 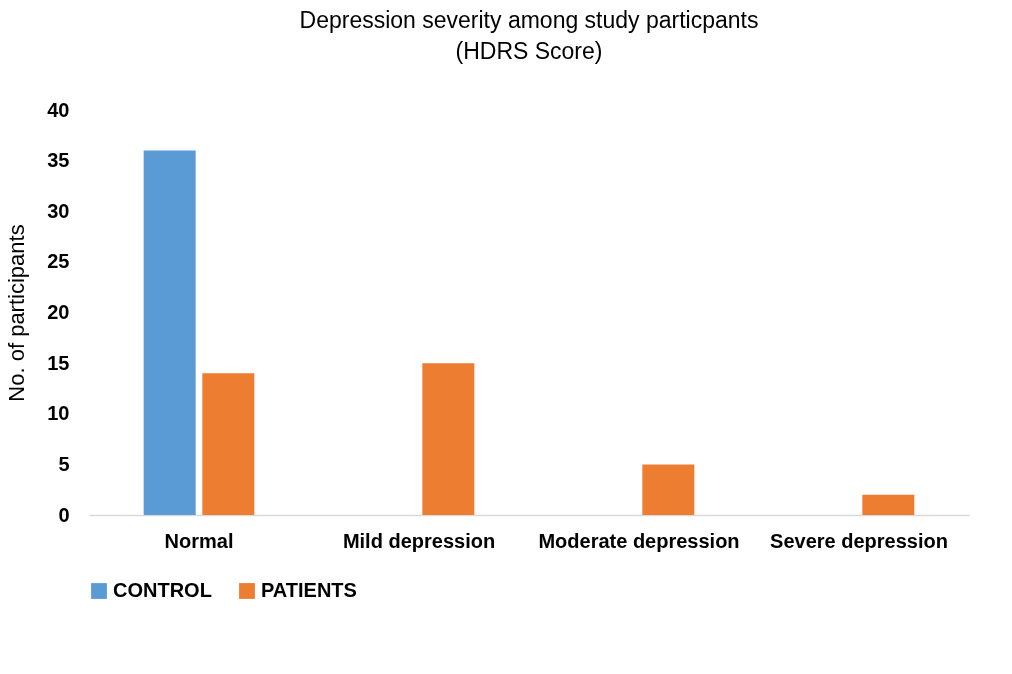 I want to click on x-tick-label: Mild depression, so click(x=419, y=540).